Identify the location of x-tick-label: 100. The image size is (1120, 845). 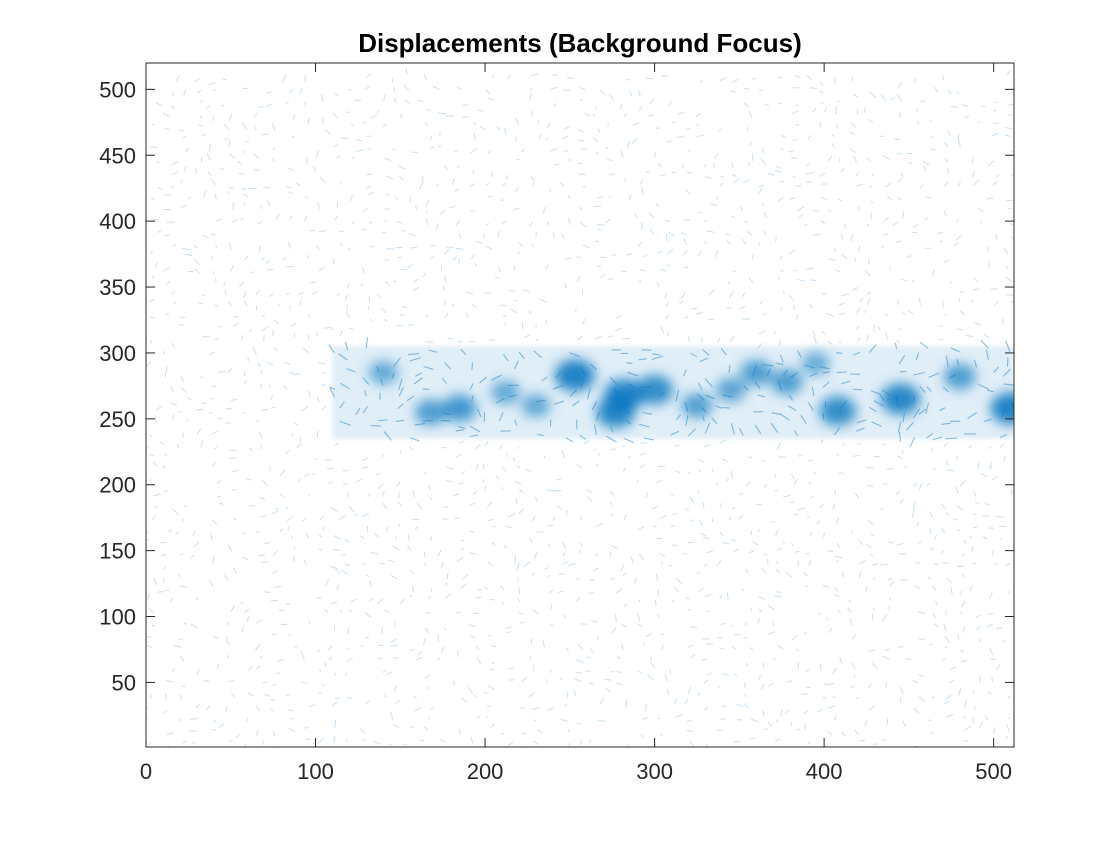
(315, 771).